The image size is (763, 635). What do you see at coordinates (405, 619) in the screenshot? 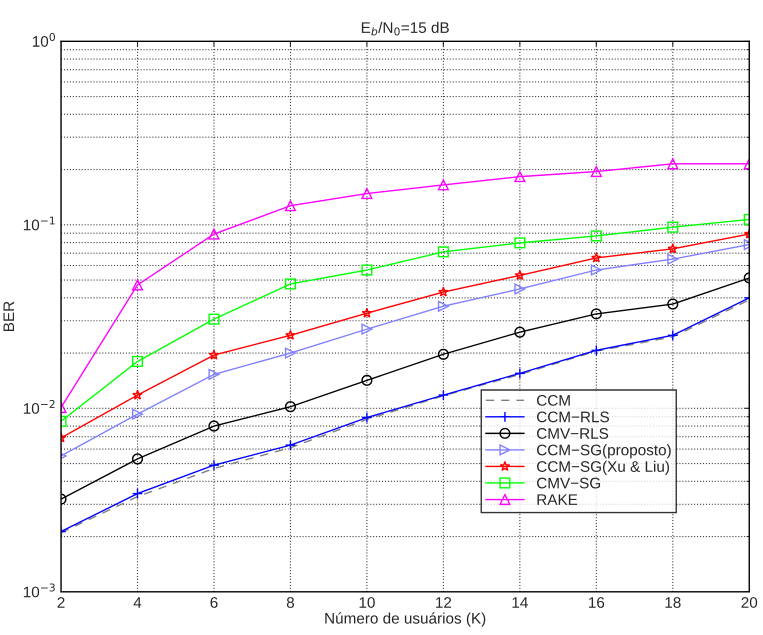
I see `x-axis-title: Número de usuários (K)` at bounding box center [405, 619].